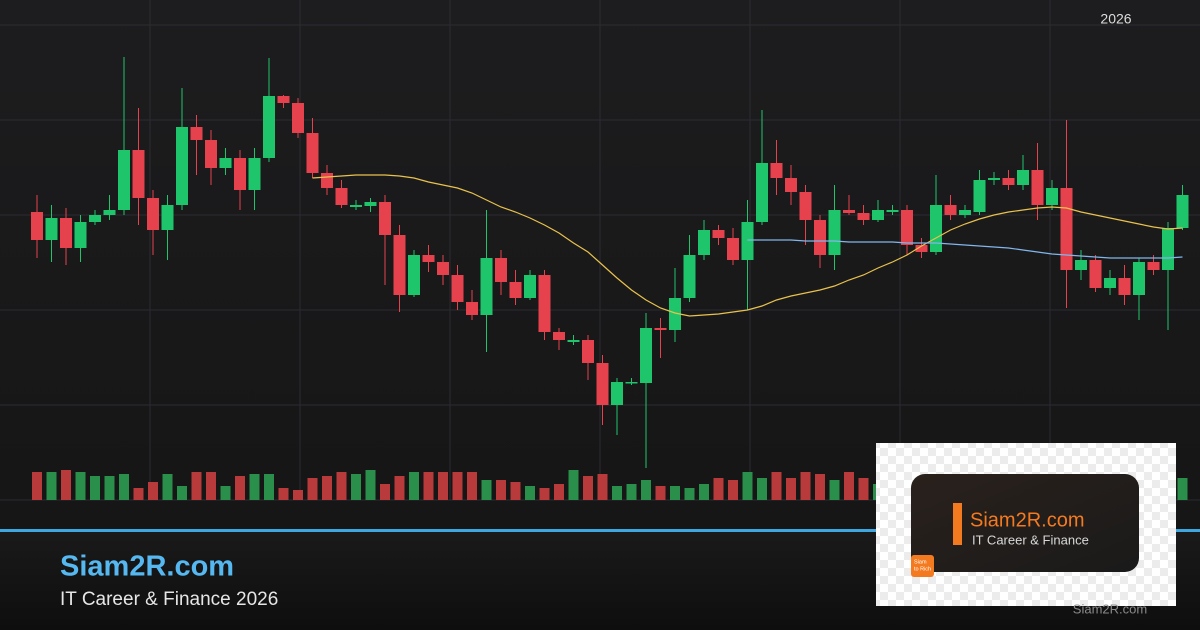  What do you see at coordinates (1027, 520) in the screenshot?
I see `badge-site: Siam2R.com` at bounding box center [1027, 520].